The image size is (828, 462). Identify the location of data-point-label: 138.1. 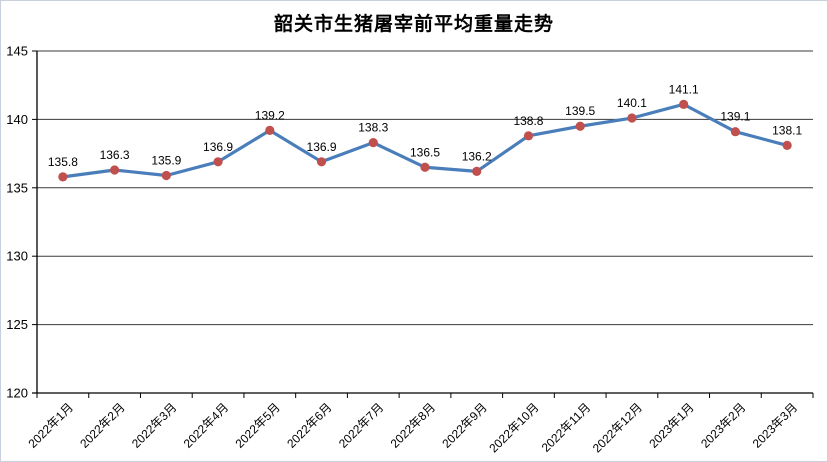
(787, 130).